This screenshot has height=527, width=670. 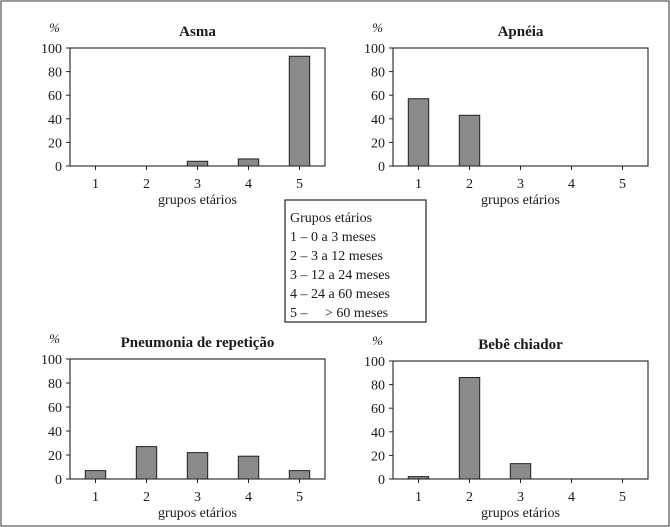 What do you see at coordinates (340, 294) in the screenshot?
I see `legend-item-4: 4 – 24 a 60 meses` at bounding box center [340, 294].